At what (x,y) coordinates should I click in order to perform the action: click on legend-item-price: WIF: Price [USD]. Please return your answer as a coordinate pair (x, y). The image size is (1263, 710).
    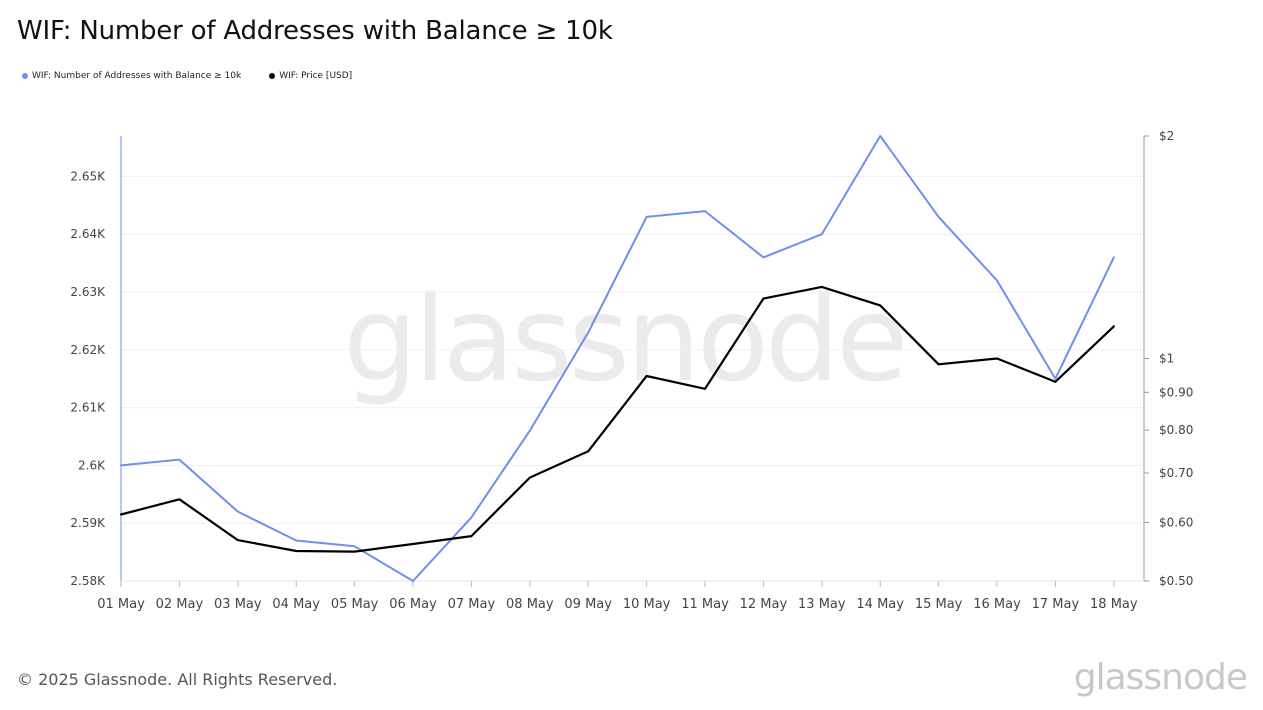
    Looking at the image, I should click on (310, 76).